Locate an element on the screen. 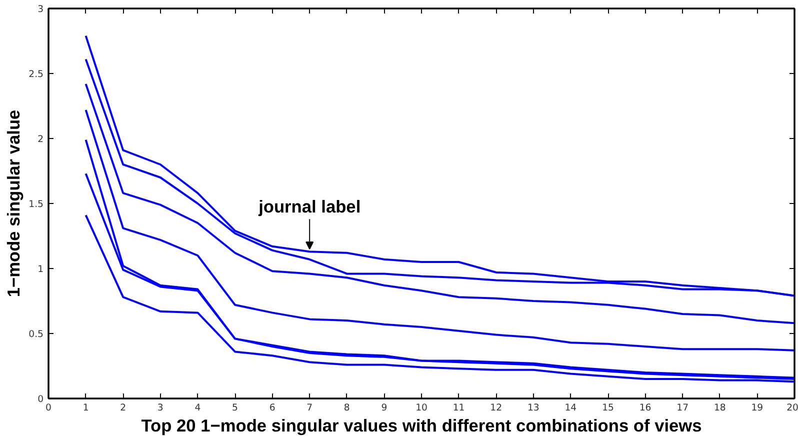 The image size is (798, 438). y-tick-label: 3 is located at coordinates (41, 9).